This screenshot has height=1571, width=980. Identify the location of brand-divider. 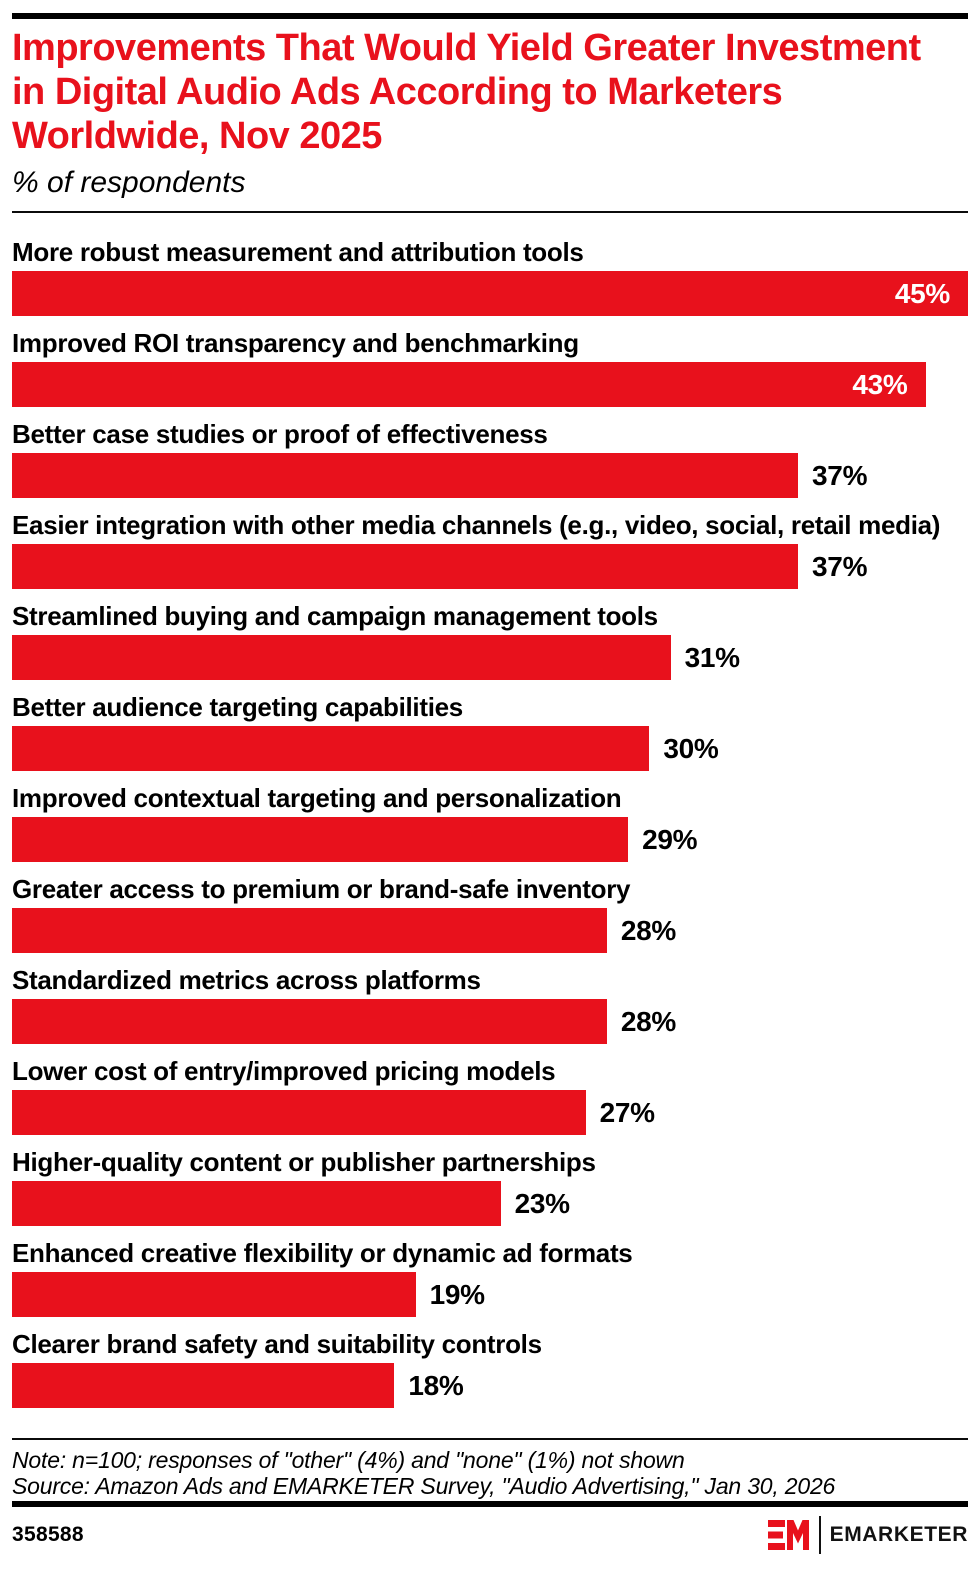
(819, 1535).